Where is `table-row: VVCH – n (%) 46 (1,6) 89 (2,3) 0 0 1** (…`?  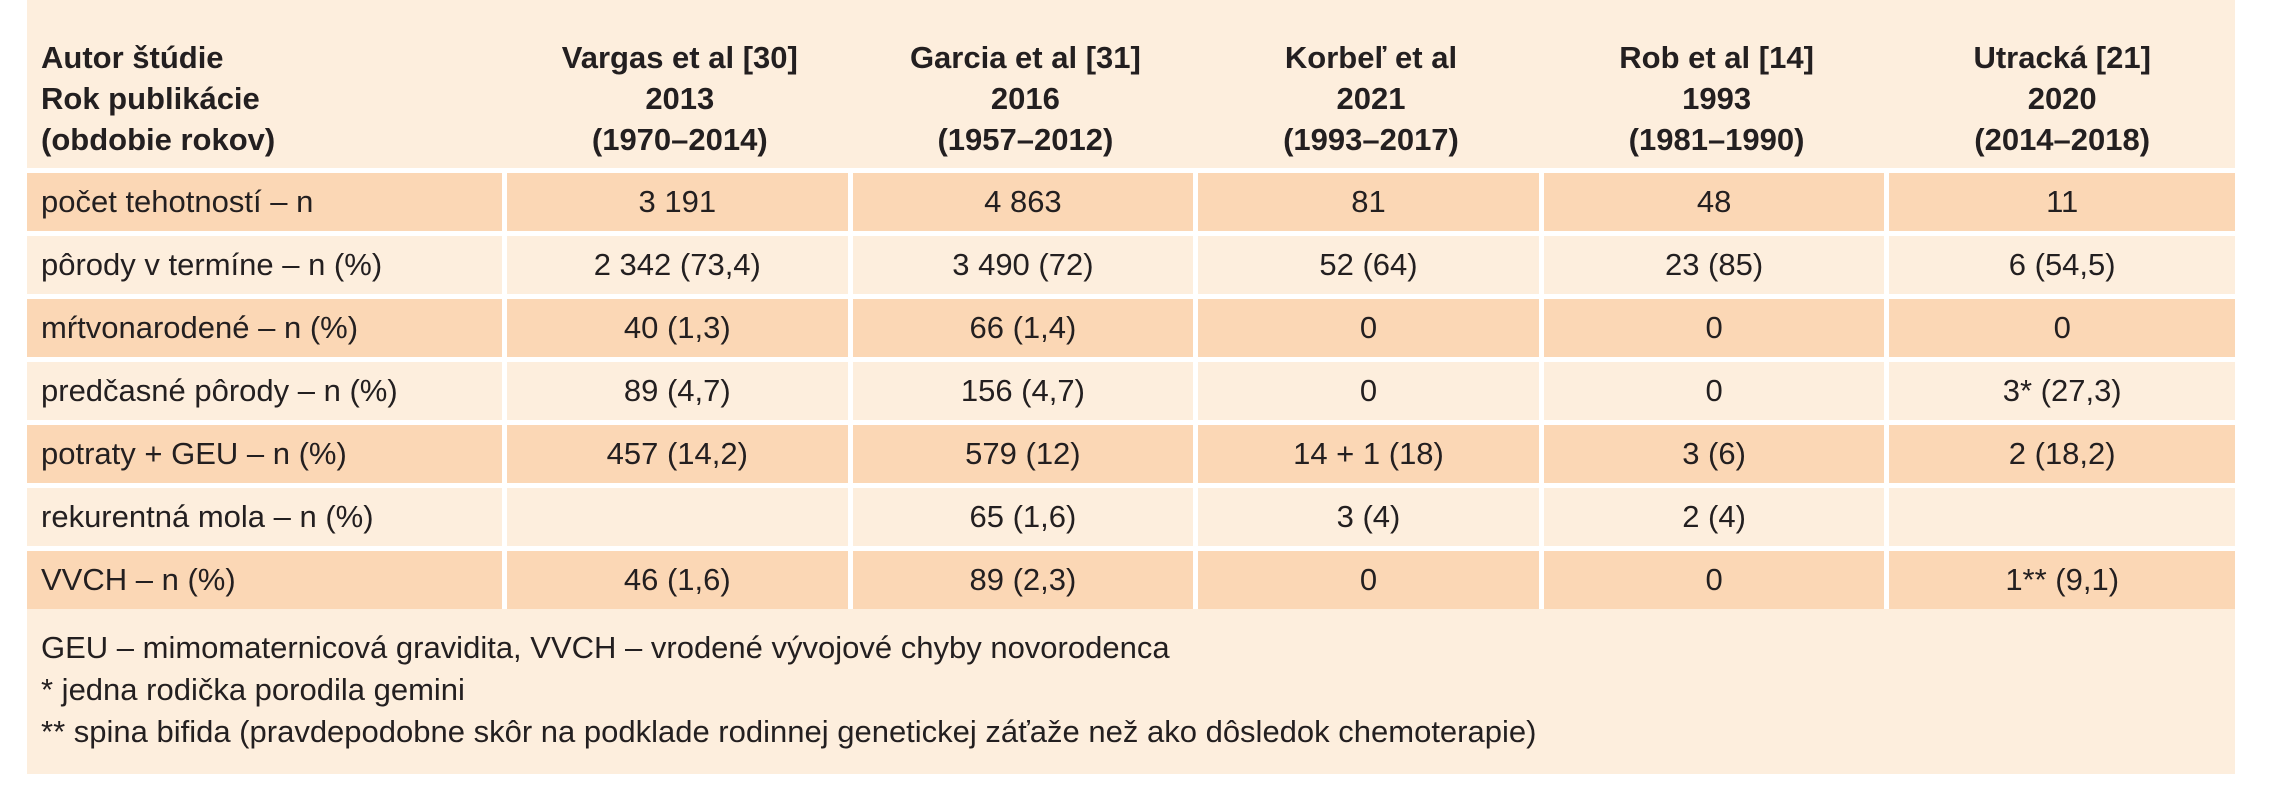
table-row: VVCH – n (%) 46 (1,6) 89 (2,3) 0 0 1** (… is located at coordinates (1131, 577).